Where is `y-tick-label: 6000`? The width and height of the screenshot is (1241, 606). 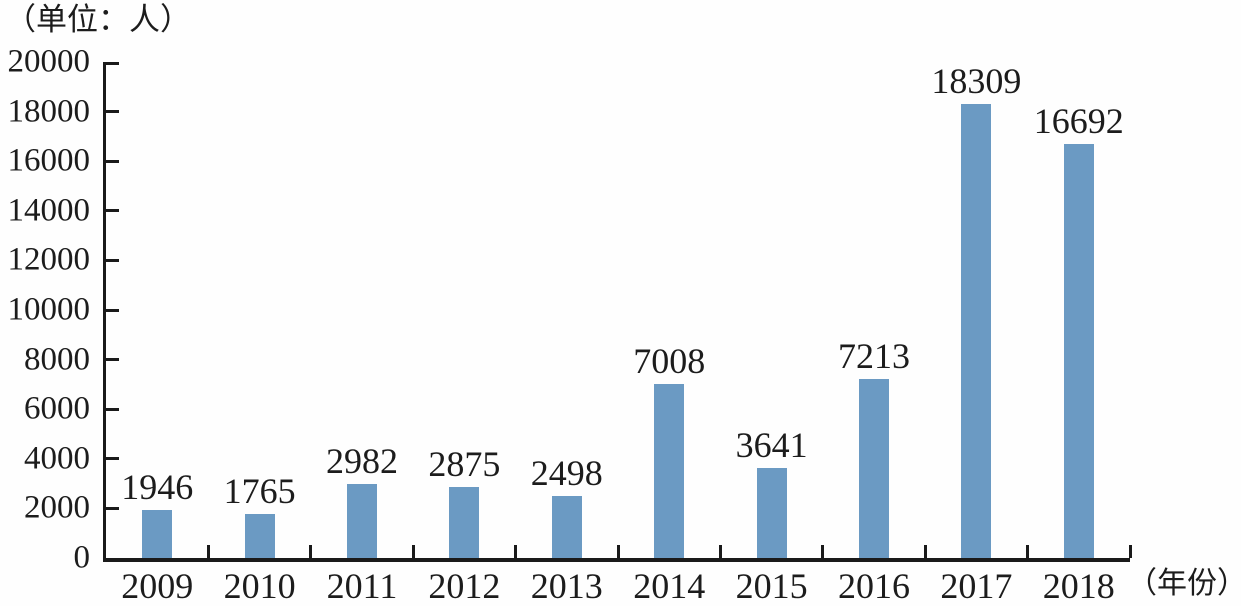 y-tick-label: 6000 is located at coordinates (57, 408).